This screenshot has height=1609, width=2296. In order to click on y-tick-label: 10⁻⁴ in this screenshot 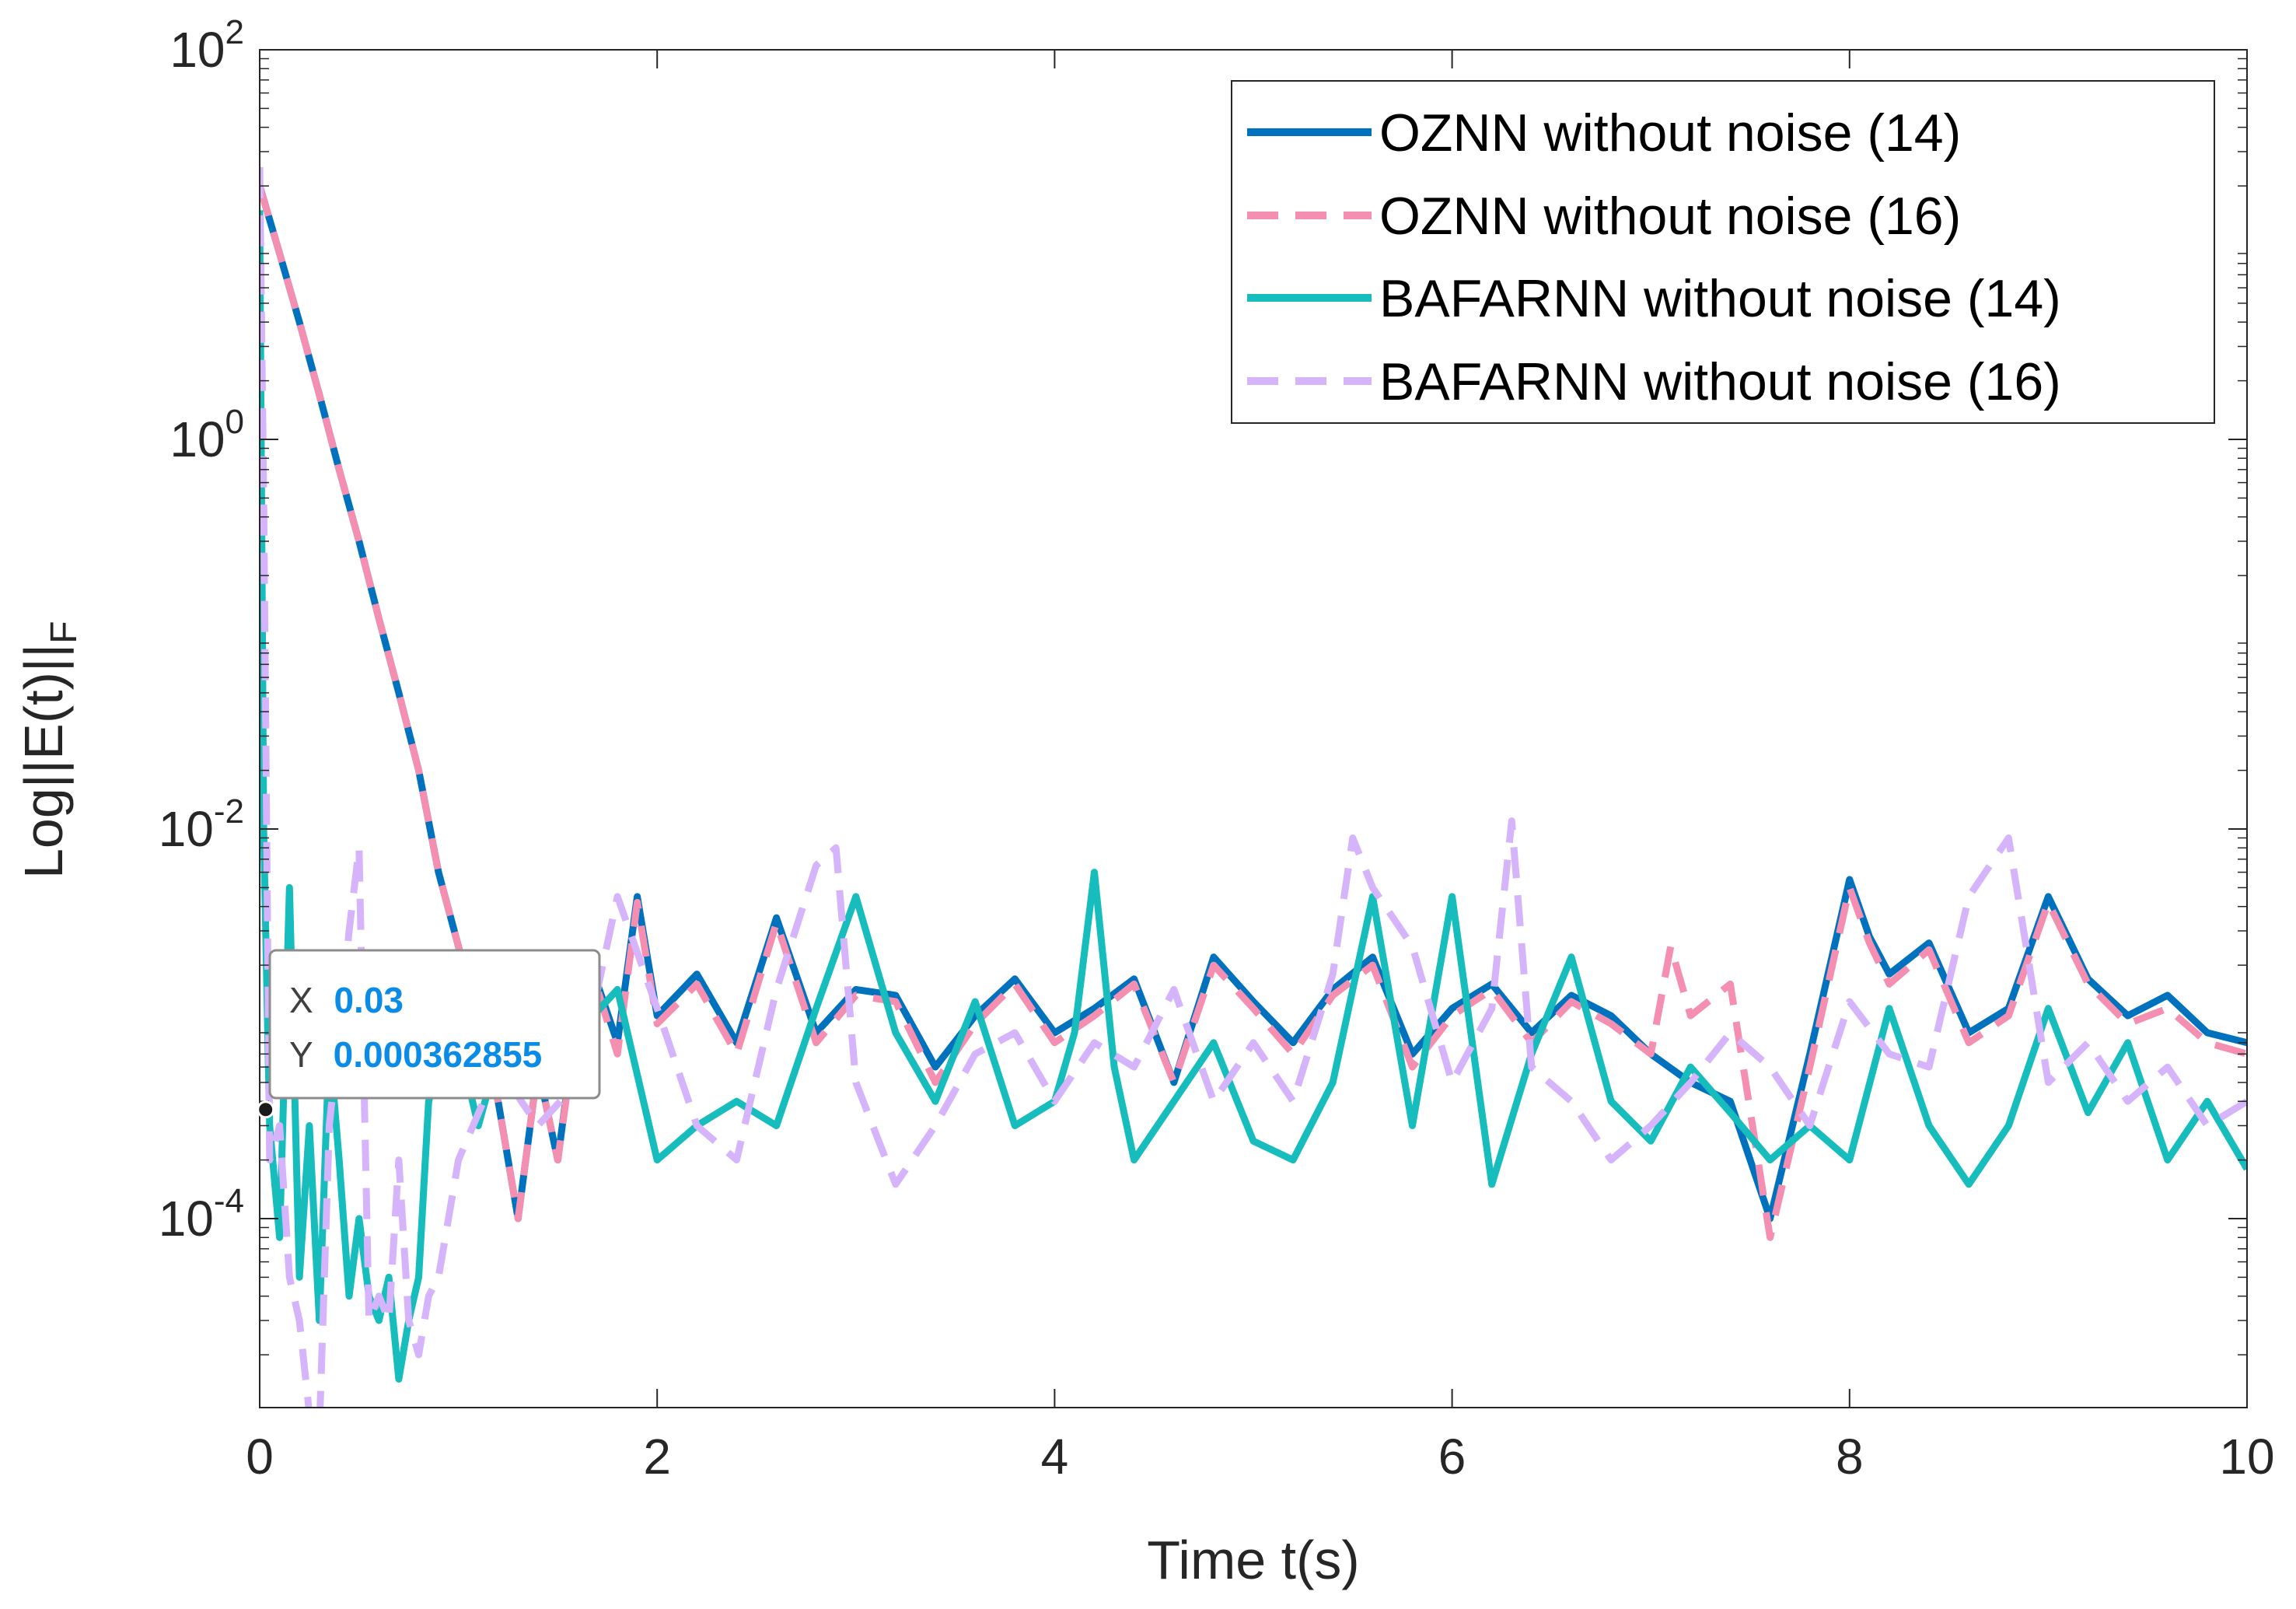, I will do `click(201, 1214)`.